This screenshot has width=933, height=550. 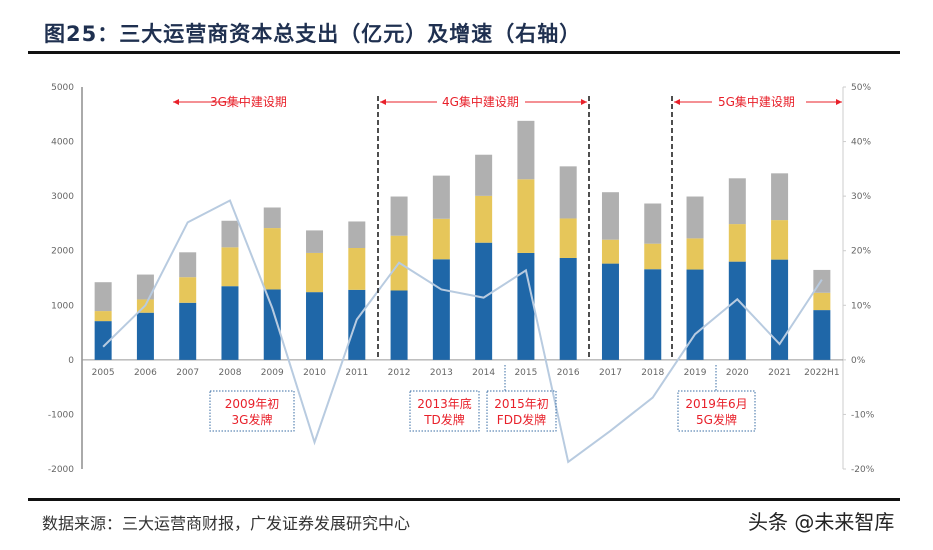 I want to click on y2-tick-label: 30%, so click(x=861, y=197).